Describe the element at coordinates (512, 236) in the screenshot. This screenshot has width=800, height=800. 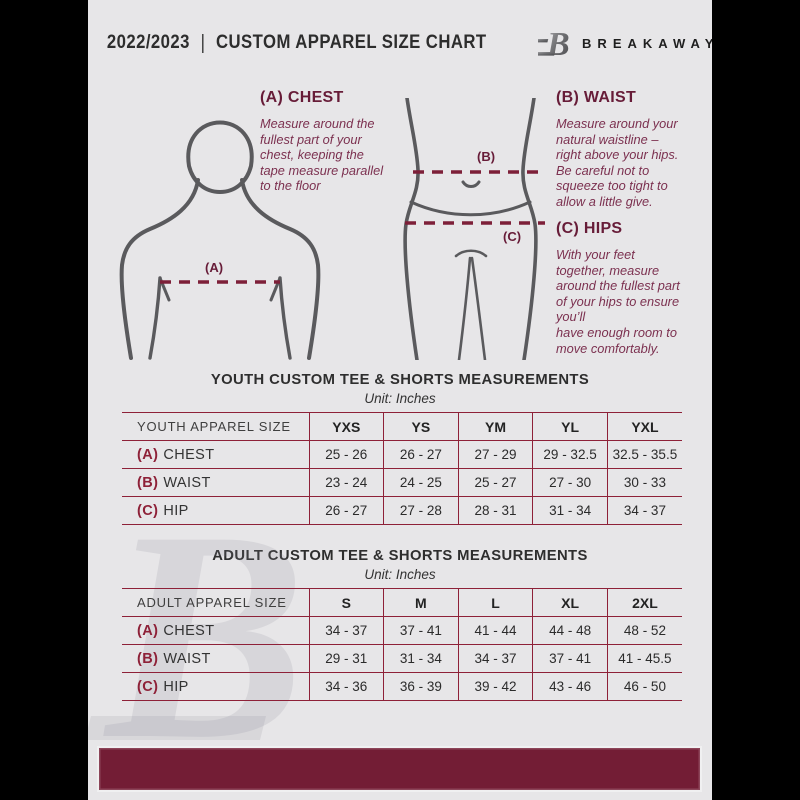
I see `hips-line-label: (C)` at that location.